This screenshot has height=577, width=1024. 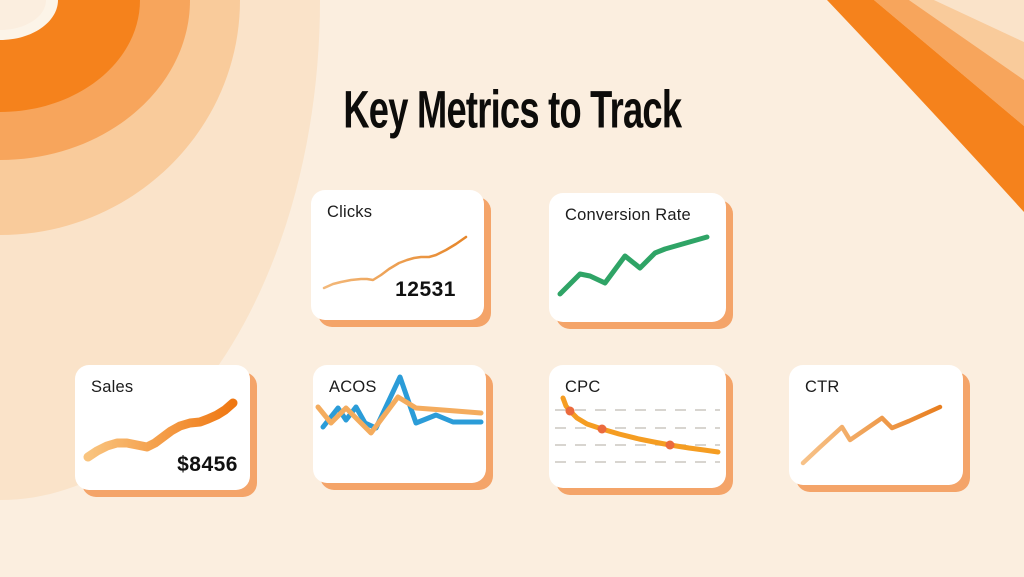 I want to click on metric-label-ctr: CTR, so click(x=822, y=387).